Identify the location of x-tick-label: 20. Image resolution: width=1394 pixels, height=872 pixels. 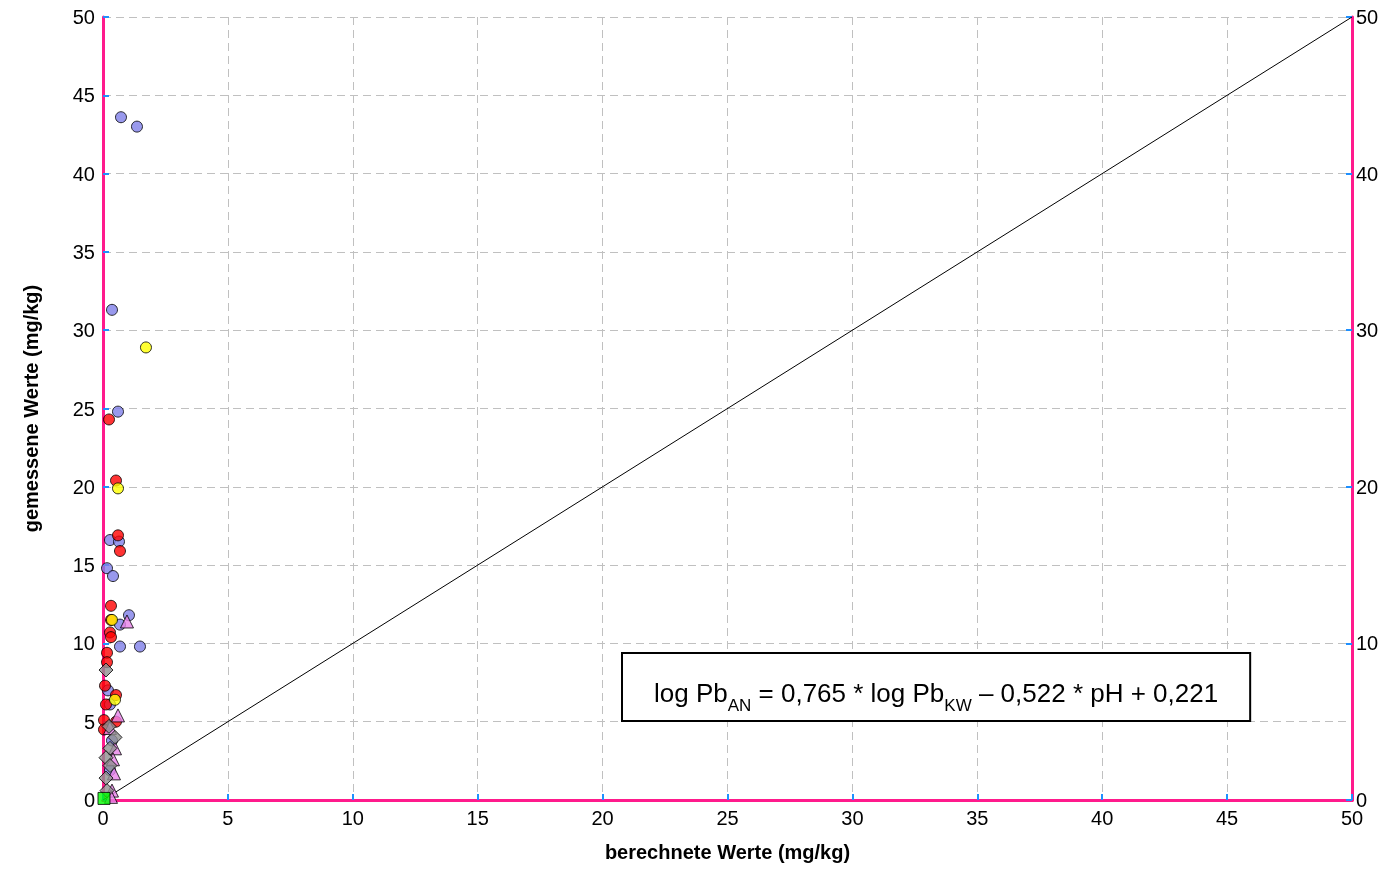
(602, 818).